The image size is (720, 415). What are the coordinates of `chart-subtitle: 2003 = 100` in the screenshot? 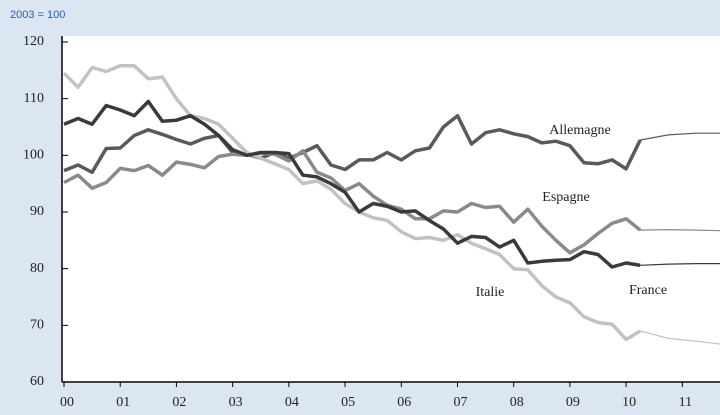 It's located at (37, 15).